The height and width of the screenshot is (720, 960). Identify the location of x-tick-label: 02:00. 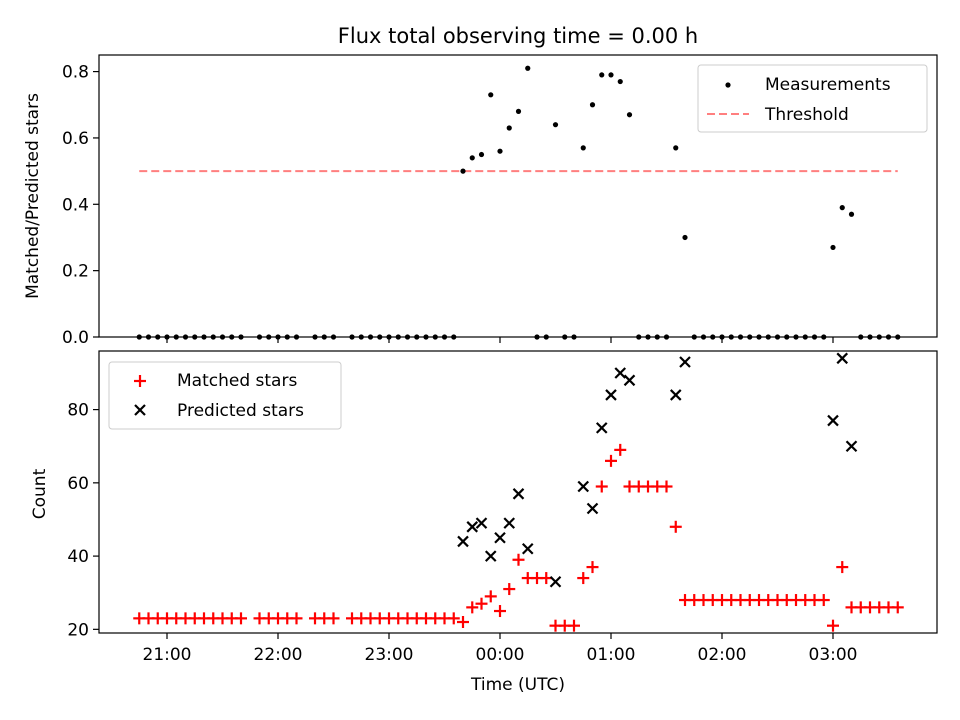
(722, 655).